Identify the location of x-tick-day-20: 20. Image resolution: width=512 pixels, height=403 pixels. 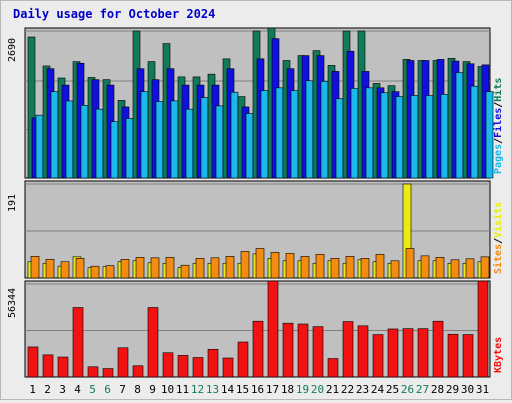
(317, 389).